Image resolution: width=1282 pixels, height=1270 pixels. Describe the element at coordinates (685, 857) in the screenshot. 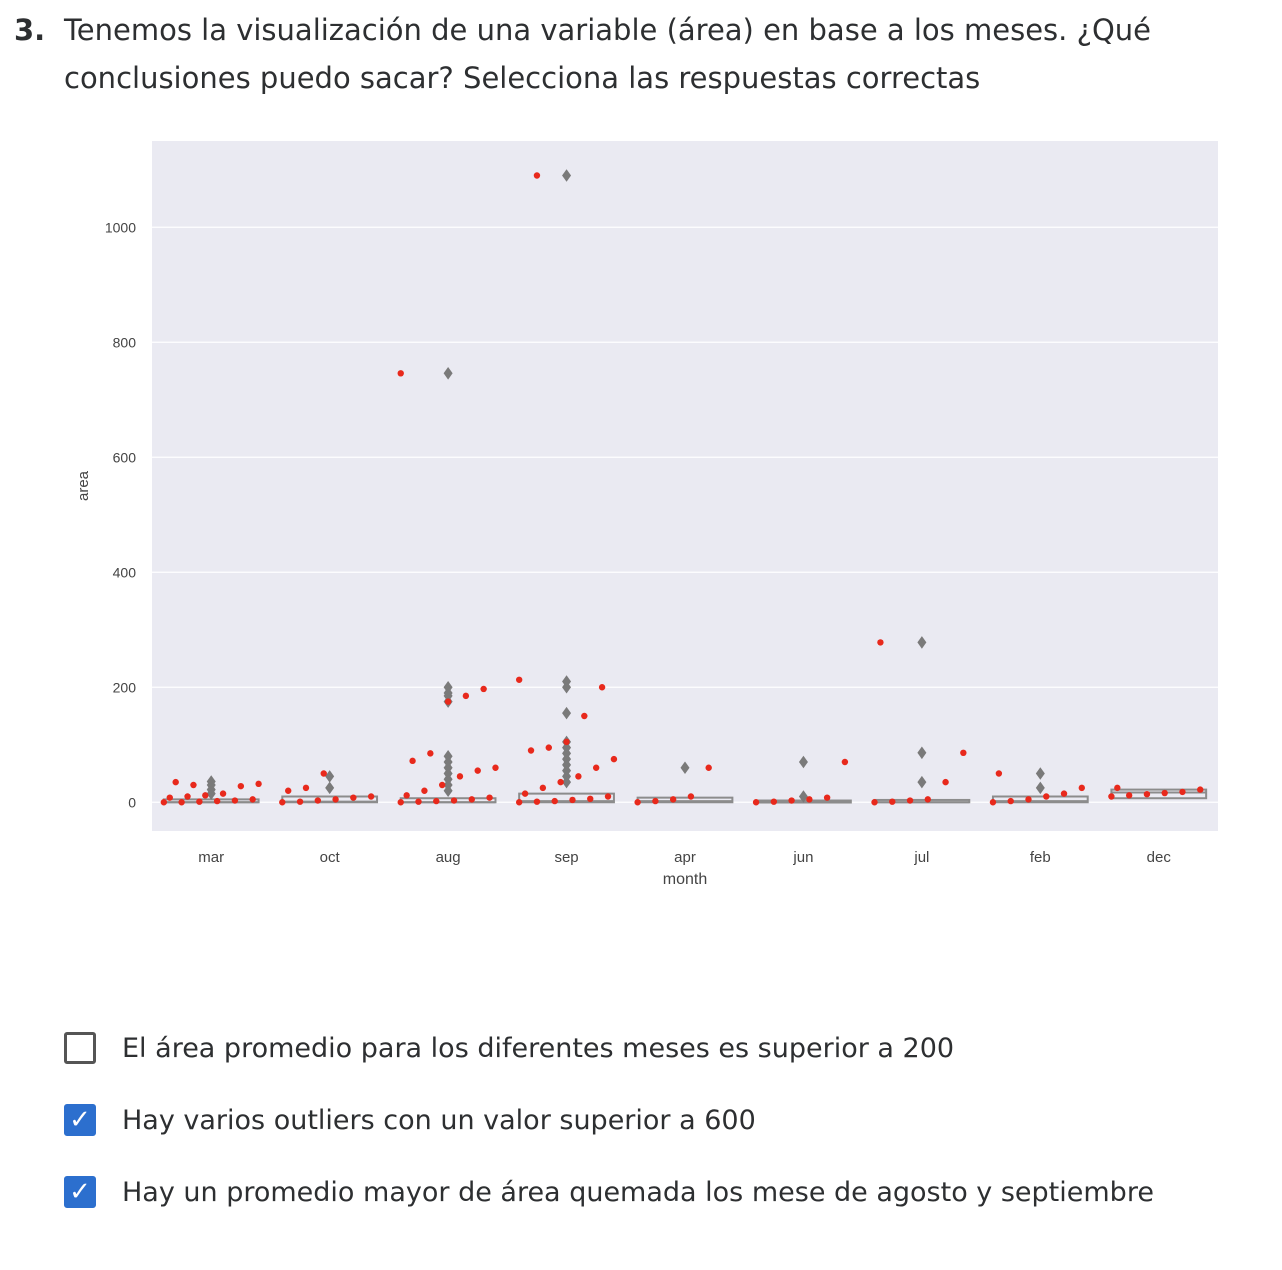

I see `x-tick-label: apr` at that location.